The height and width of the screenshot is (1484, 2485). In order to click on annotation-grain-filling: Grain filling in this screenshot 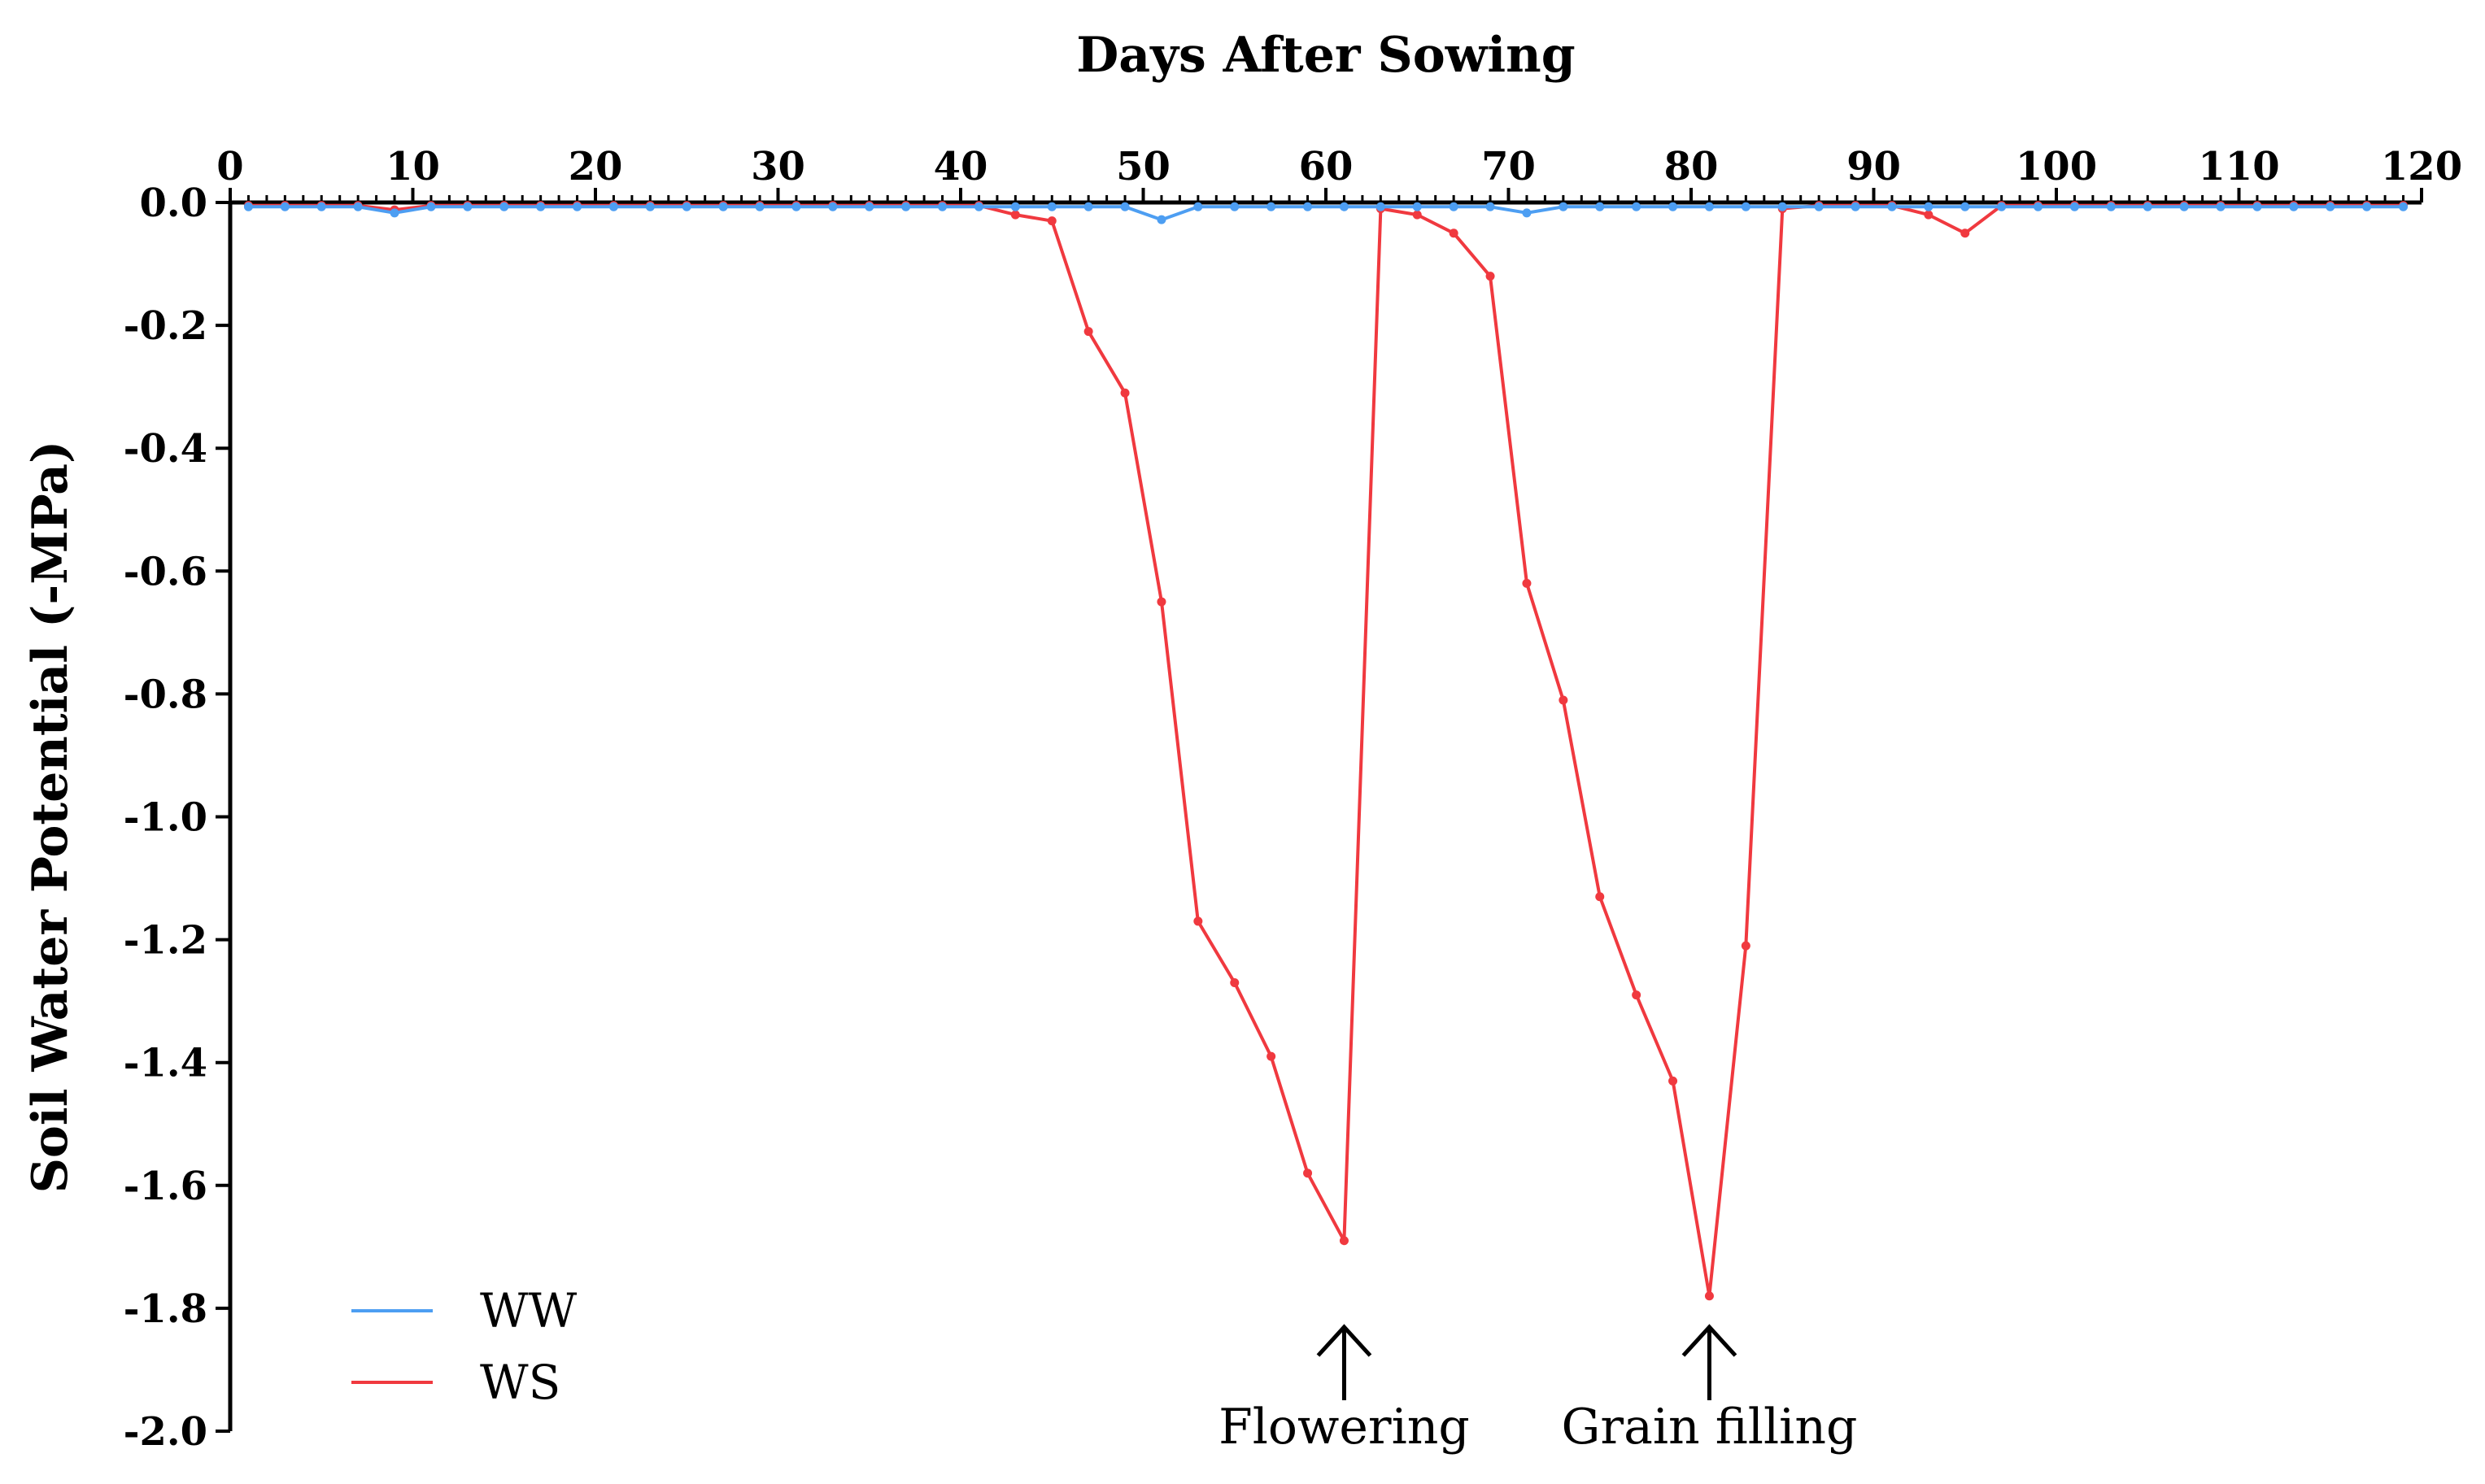, I will do `click(1709, 1390)`.